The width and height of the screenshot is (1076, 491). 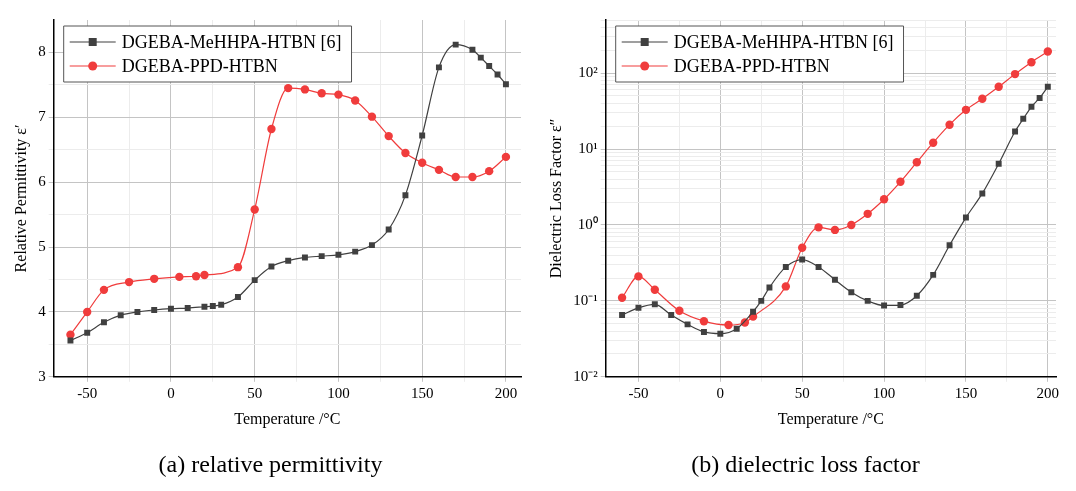 What do you see at coordinates (588, 147) in the screenshot?
I see `y-tick-label: 10¹` at bounding box center [588, 147].